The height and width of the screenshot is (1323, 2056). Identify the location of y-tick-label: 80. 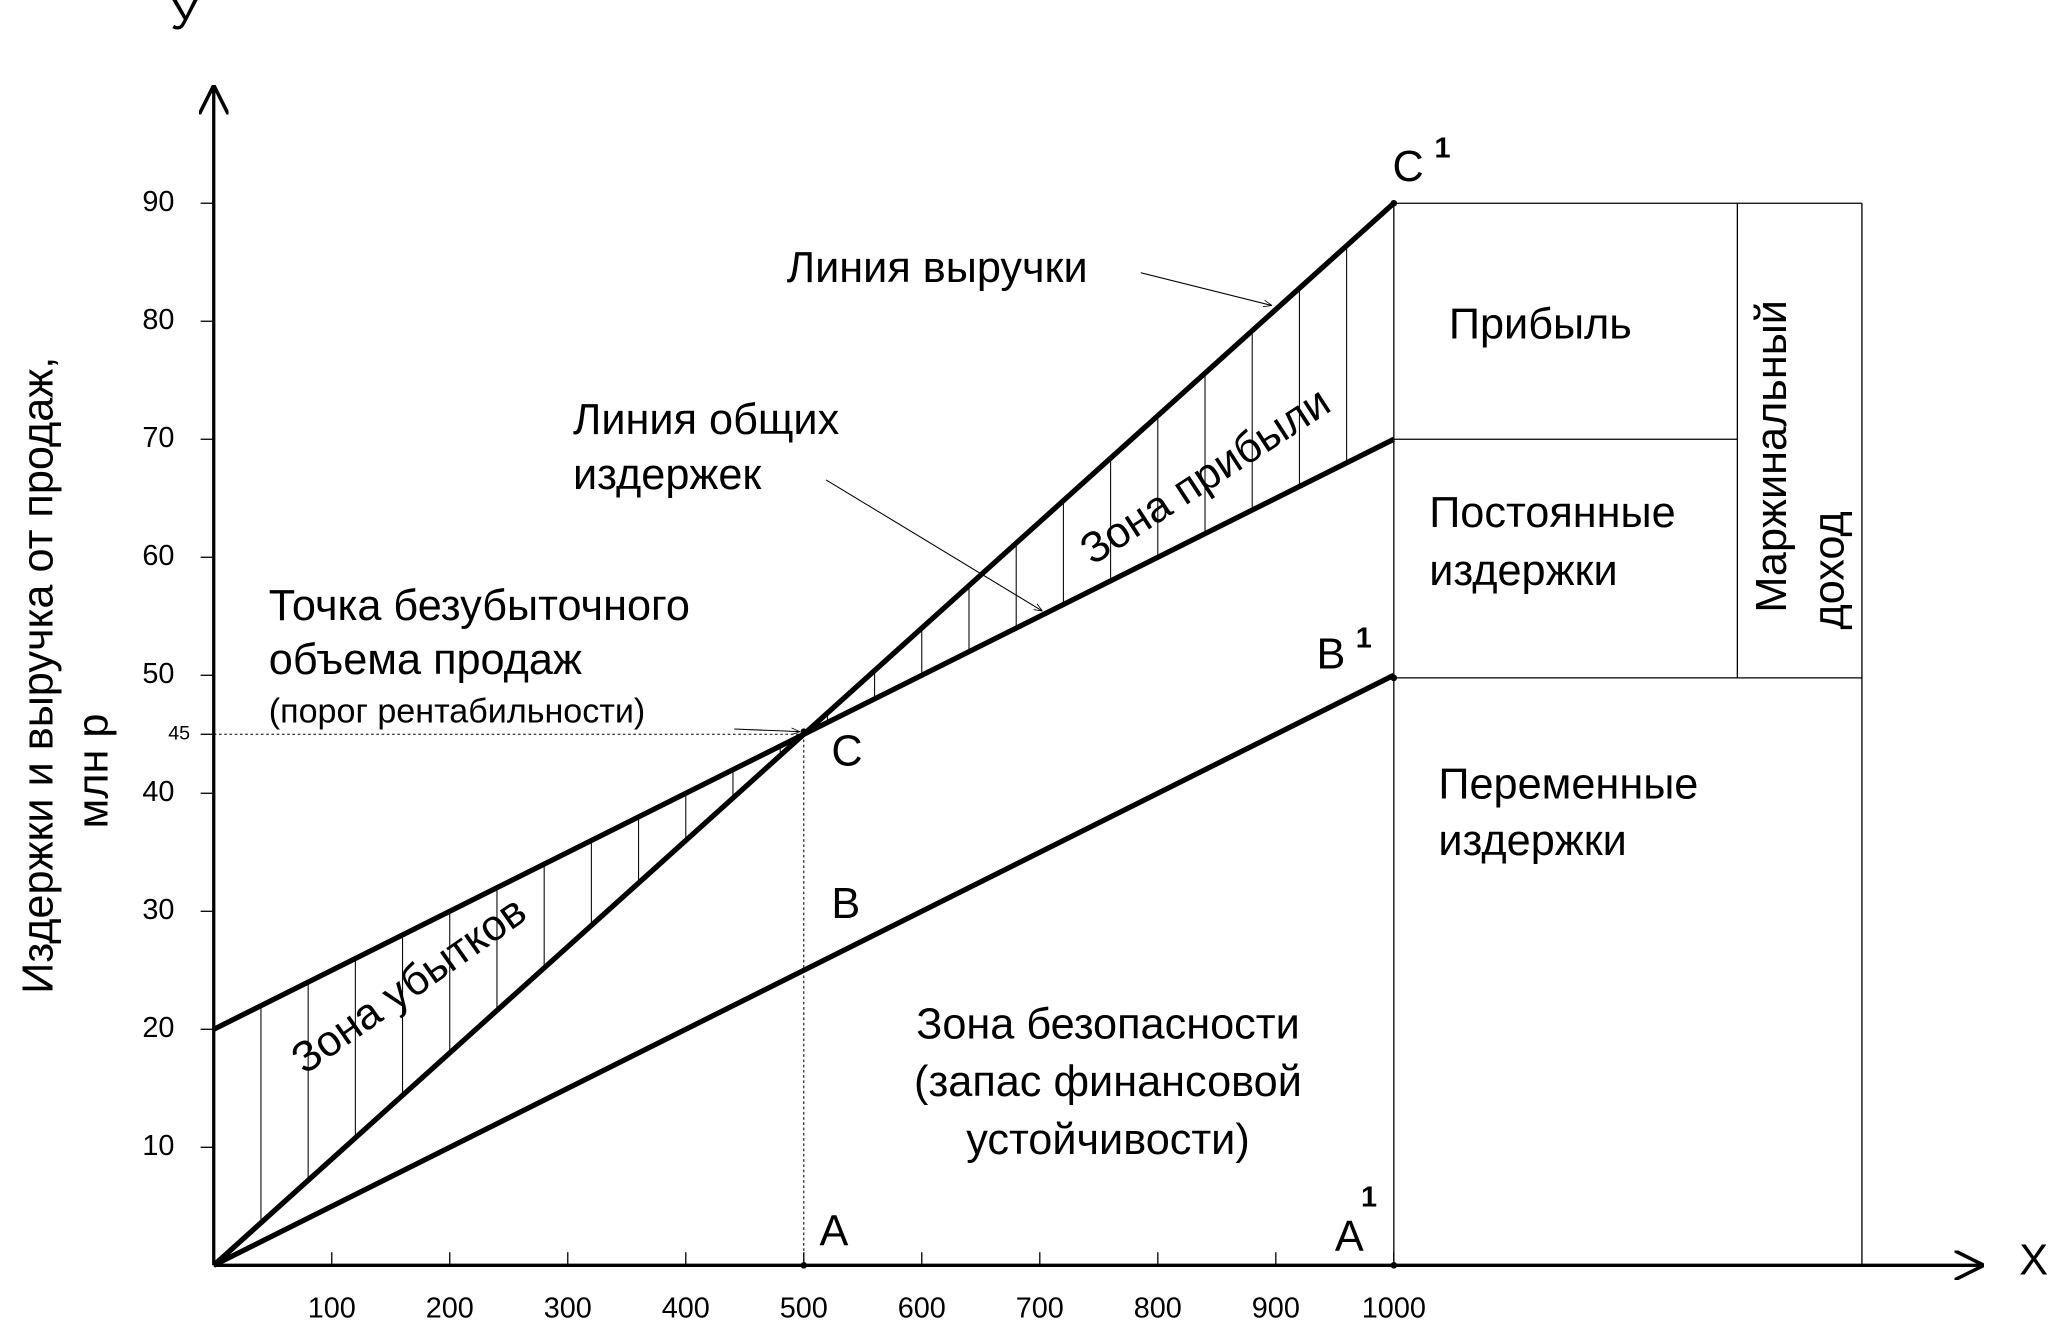
(158, 320).